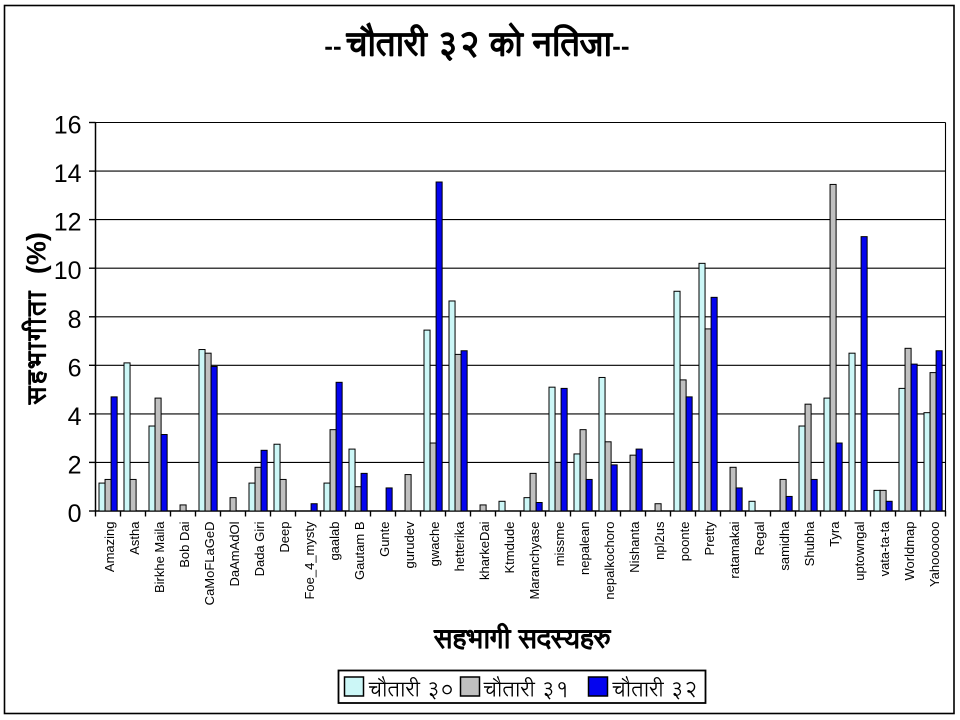 This screenshot has width=960, height=720. What do you see at coordinates (384, 539) in the screenshot?
I see `svg-text: Gunte` at bounding box center [384, 539].